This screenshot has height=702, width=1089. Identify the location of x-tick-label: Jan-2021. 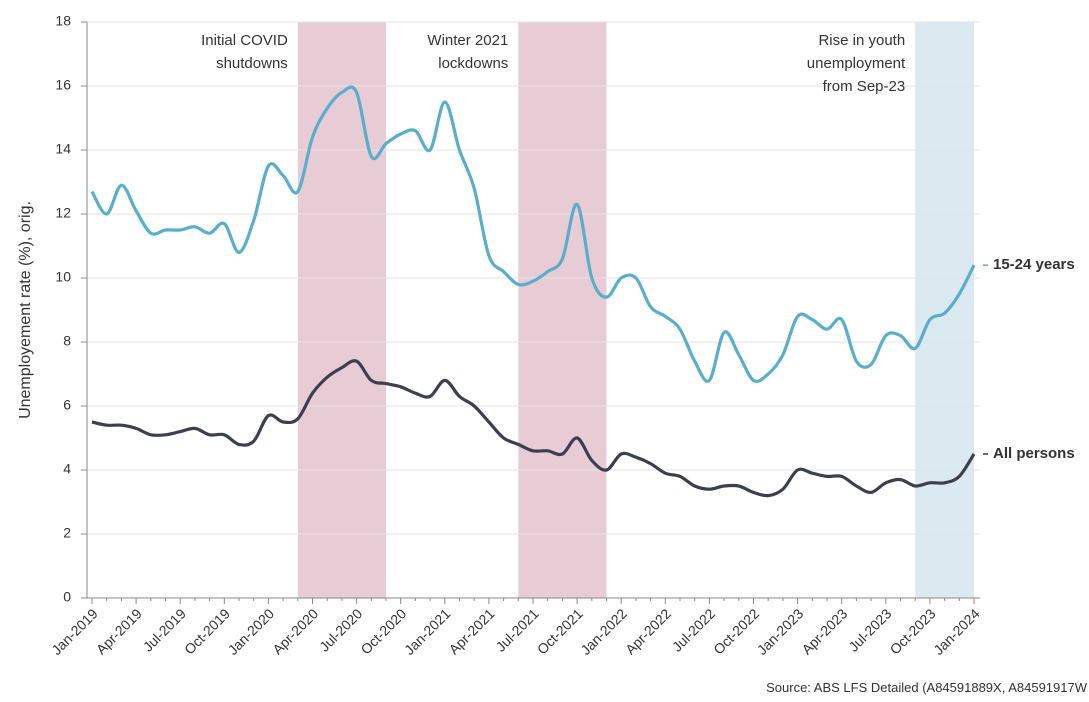
(427, 631).